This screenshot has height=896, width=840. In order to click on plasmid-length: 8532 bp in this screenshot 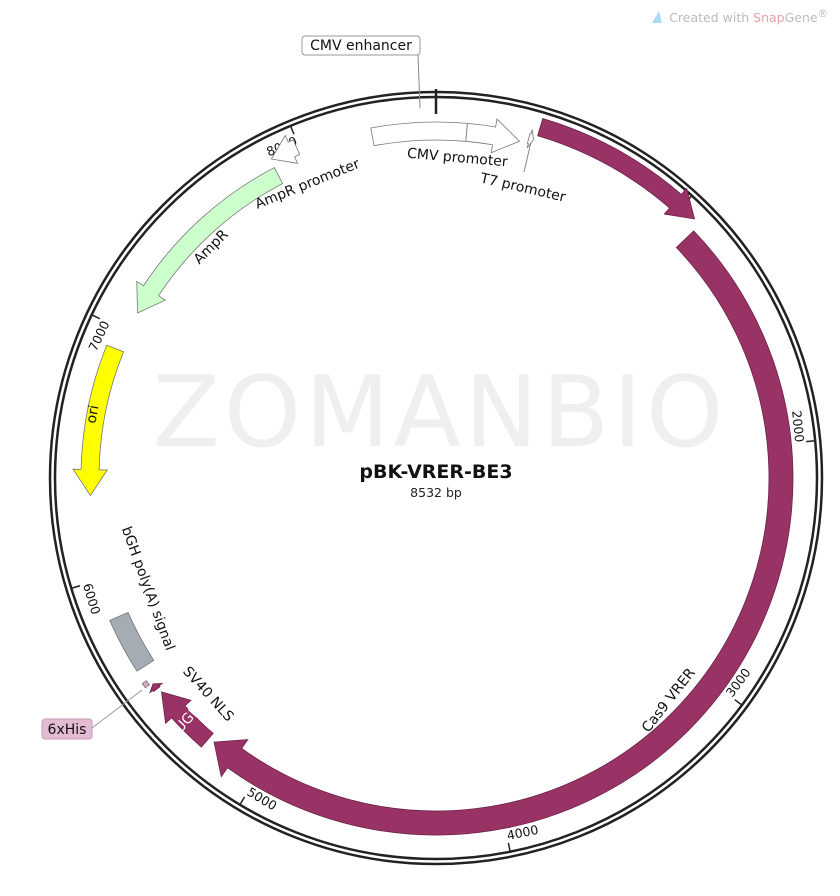, I will do `click(436, 492)`.